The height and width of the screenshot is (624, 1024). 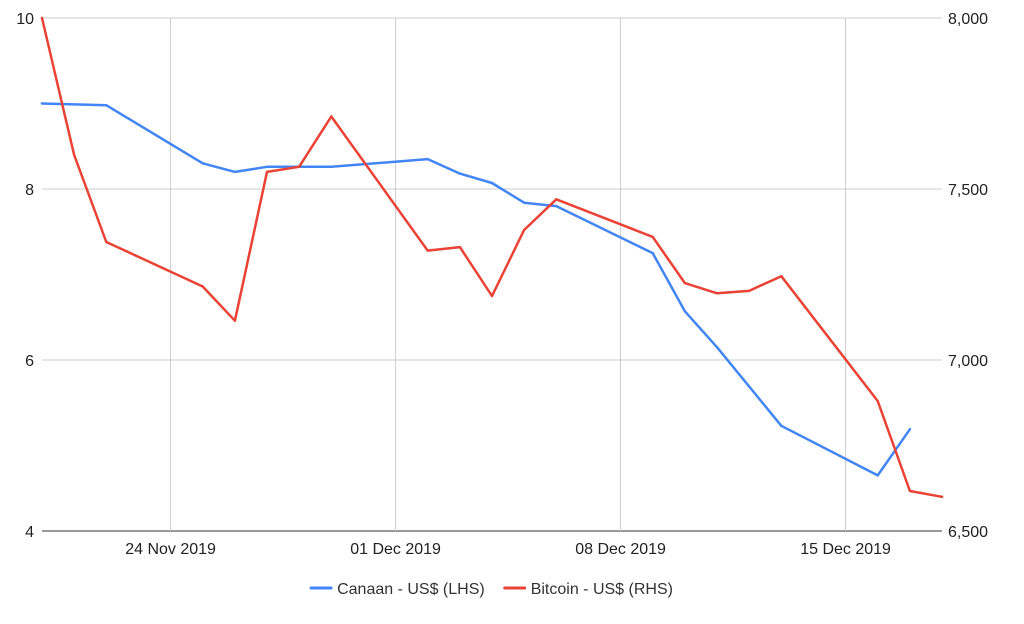 What do you see at coordinates (968, 361) in the screenshot?
I see `right-tick-label: 7,000` at bounding box center [968, 361].